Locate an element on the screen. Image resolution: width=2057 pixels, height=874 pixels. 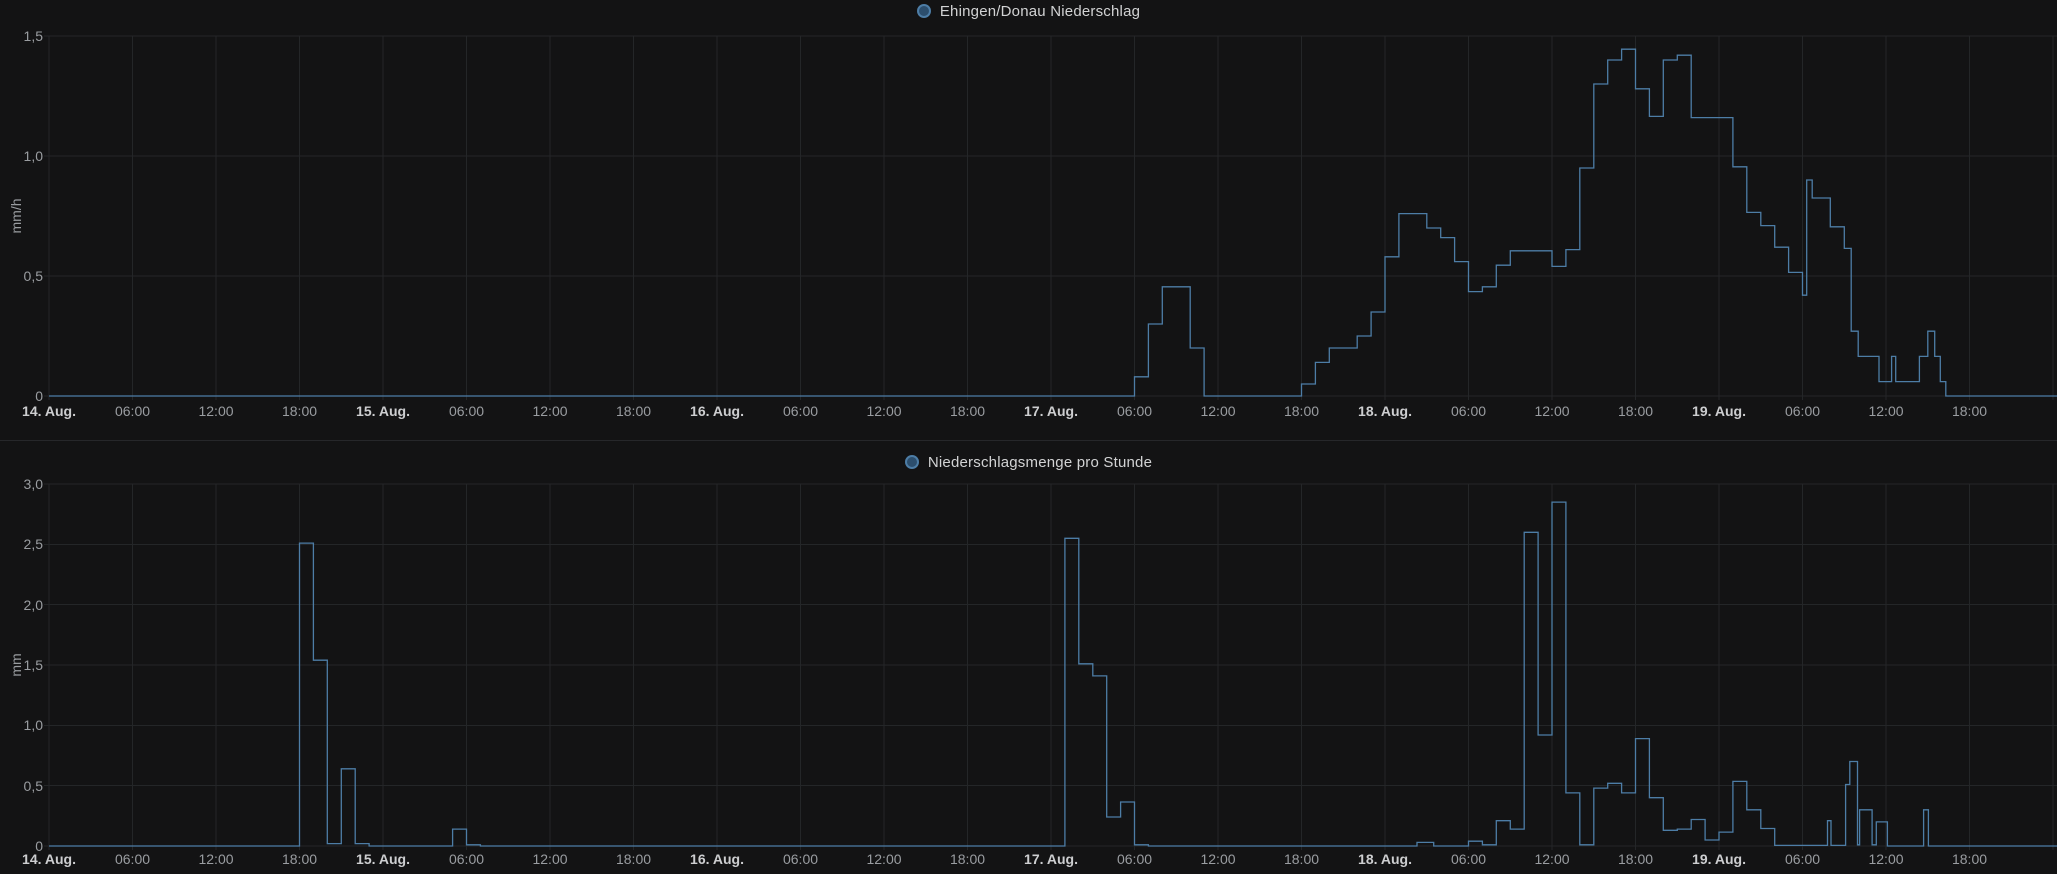
y-axis-unit-top-chart: mm/h is located at coordinates (16, 216).